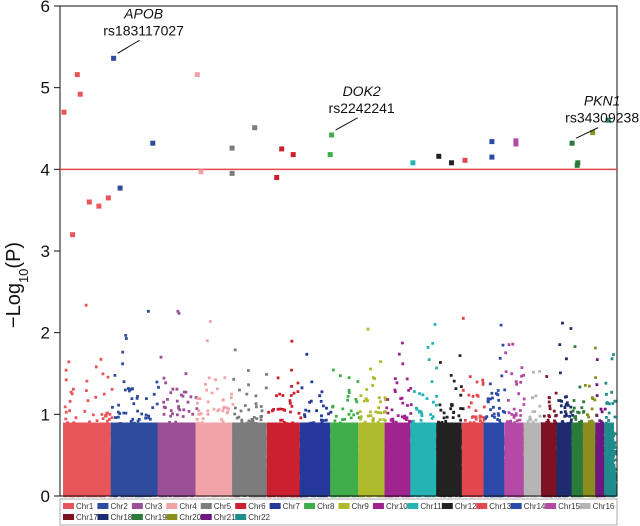  What do you see at coordinates (178, 403) in the screenshot?
I see `chromosome-points-chr3` at bounding box center [178, 403].